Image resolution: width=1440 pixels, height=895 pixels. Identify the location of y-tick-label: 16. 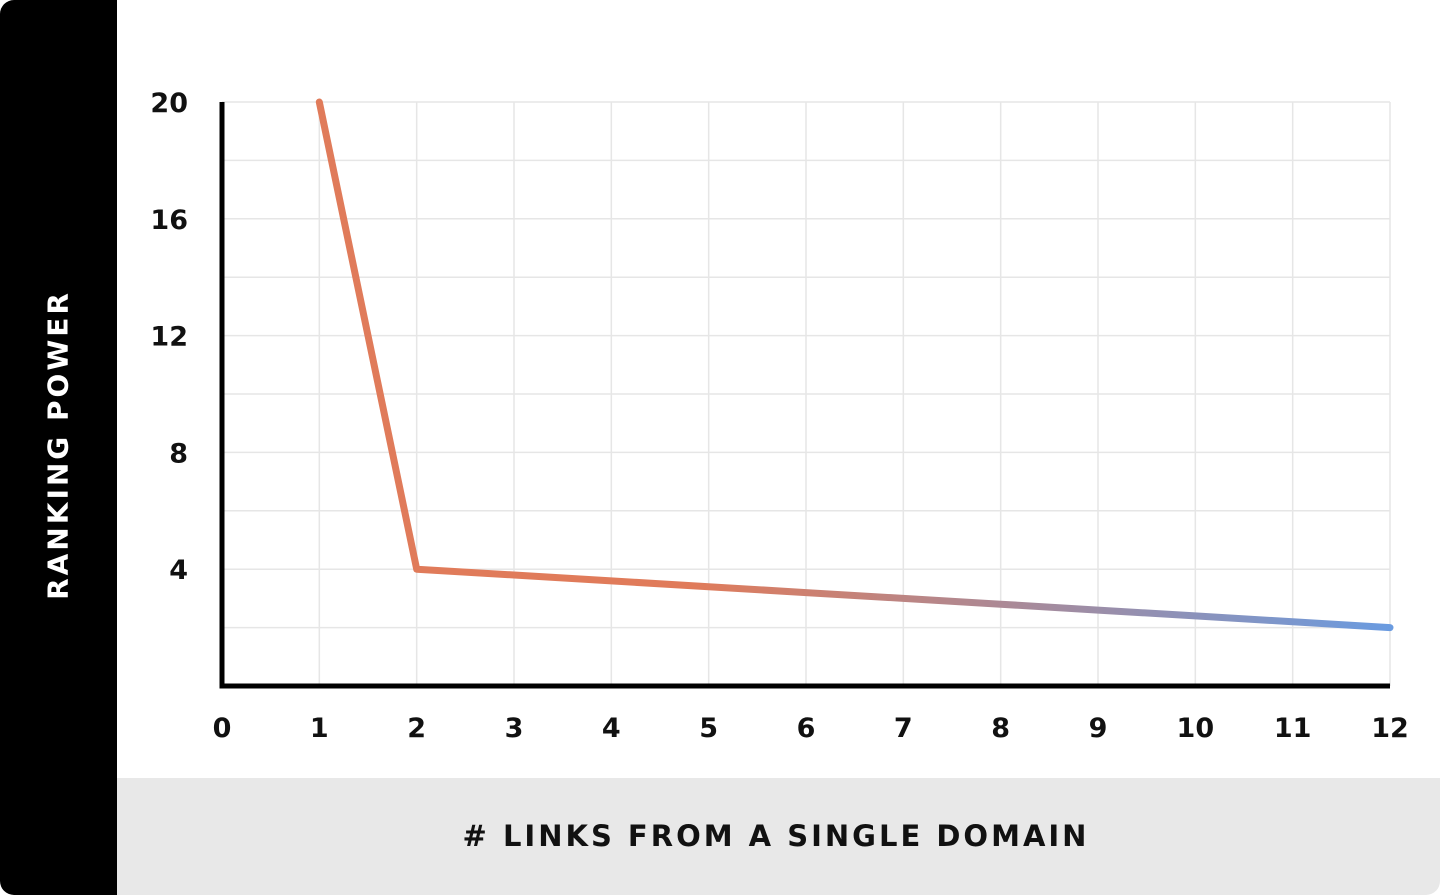
(169, 220).